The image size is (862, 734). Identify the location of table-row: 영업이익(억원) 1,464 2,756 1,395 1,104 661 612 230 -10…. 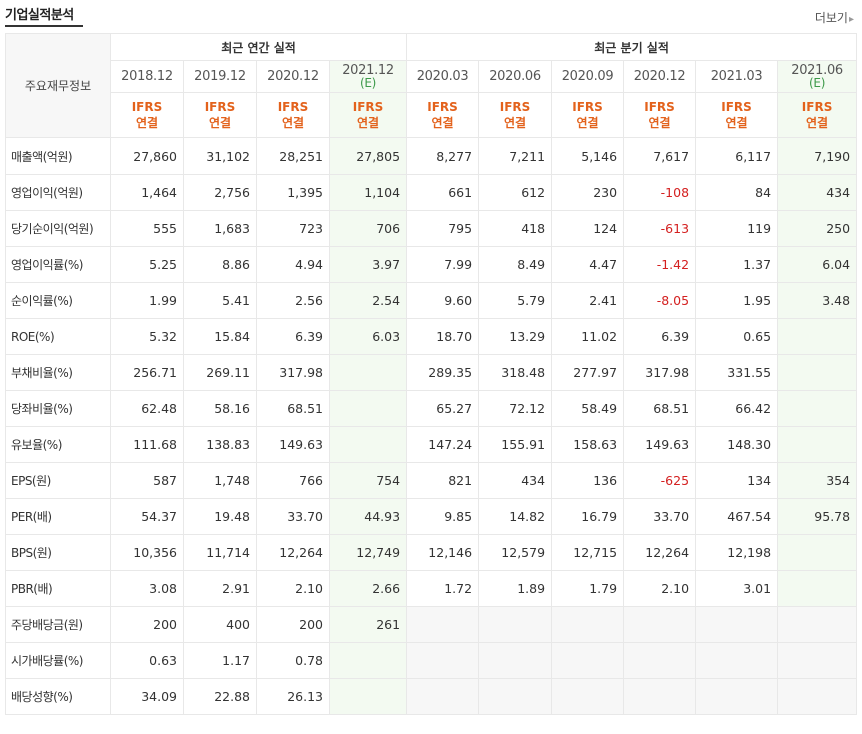
(431, 192).